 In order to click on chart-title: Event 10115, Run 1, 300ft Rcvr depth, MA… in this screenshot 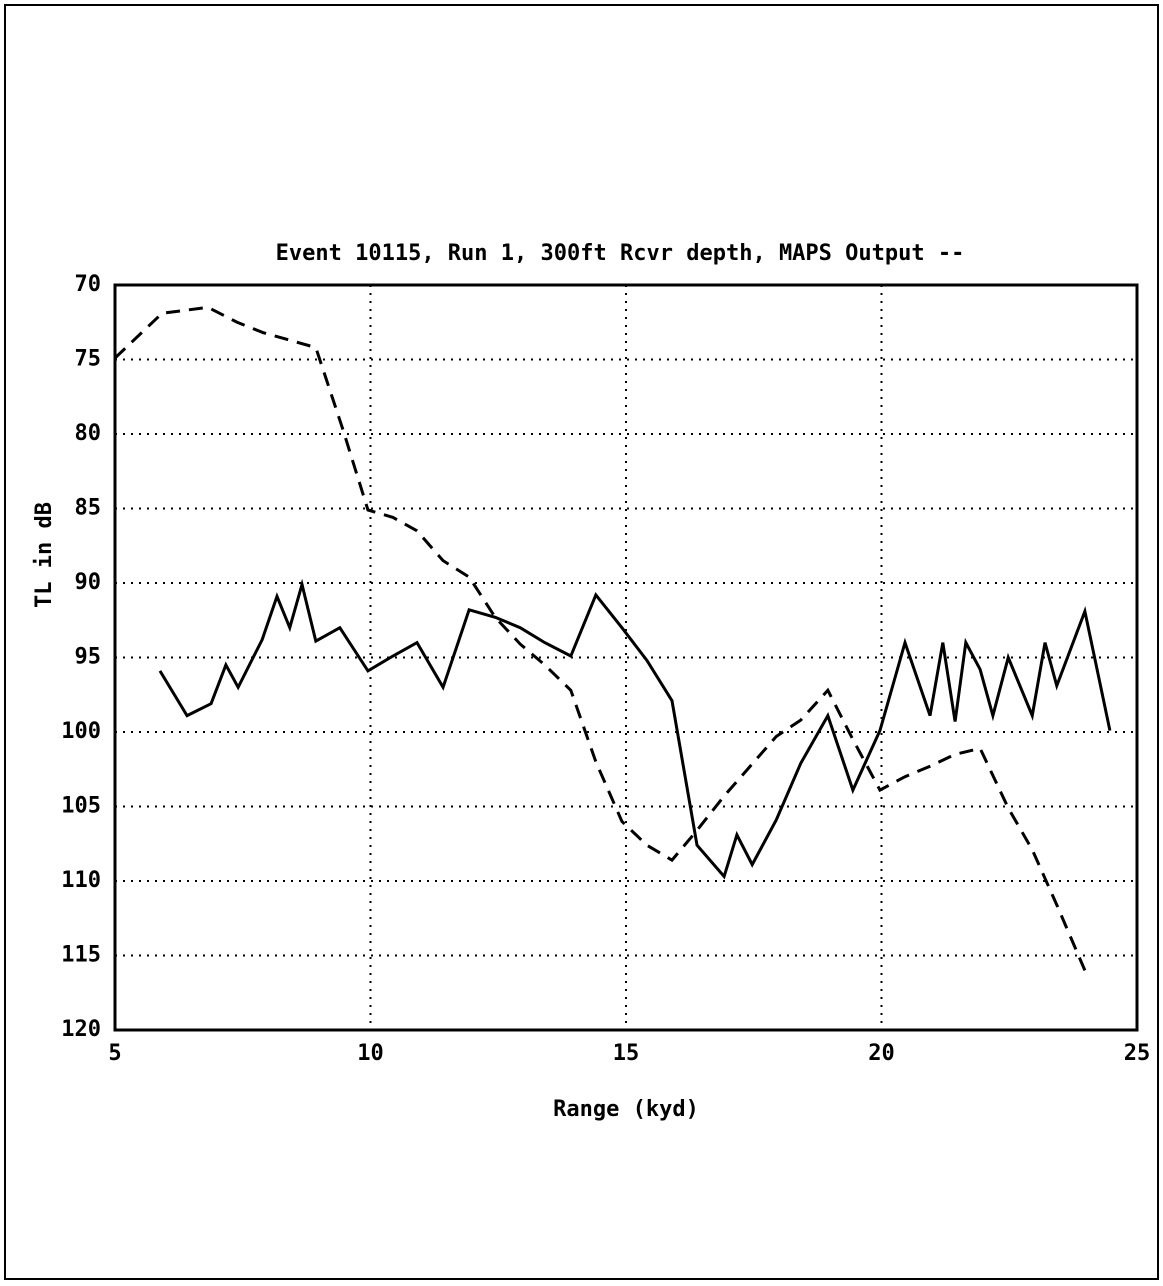, I will do `click(620, 253)`.